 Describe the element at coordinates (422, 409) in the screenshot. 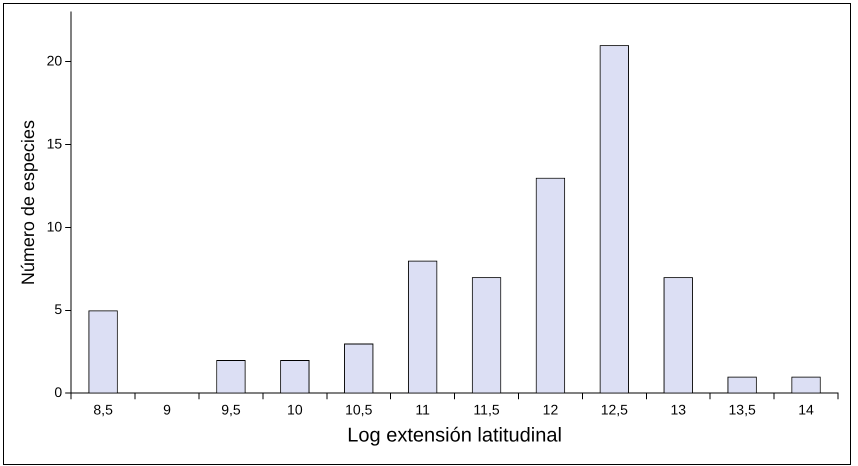

I see `x-tick-label: 11` at that location.